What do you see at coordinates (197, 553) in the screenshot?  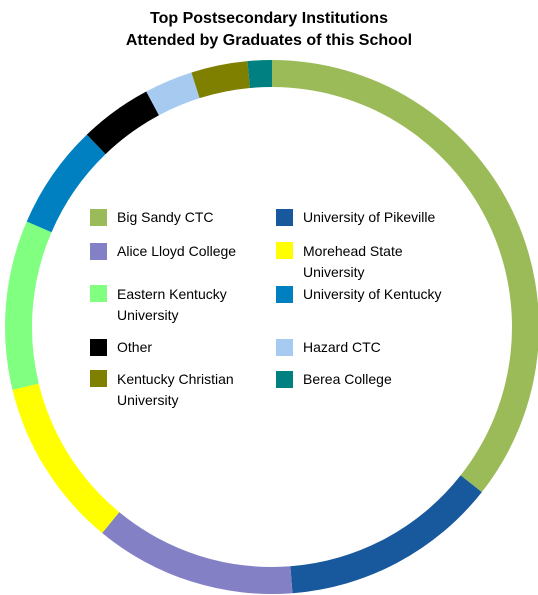 I see `slice-alice-lloyd-college` at bounding box center [197, 553].